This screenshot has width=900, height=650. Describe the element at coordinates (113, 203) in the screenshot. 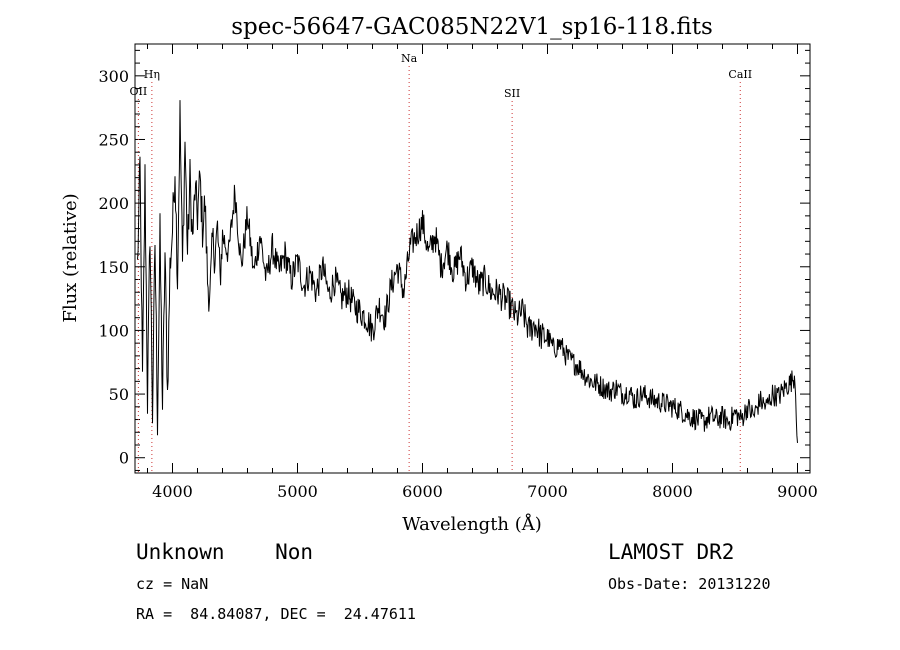

I see `y-tick-label: 200` at that location.